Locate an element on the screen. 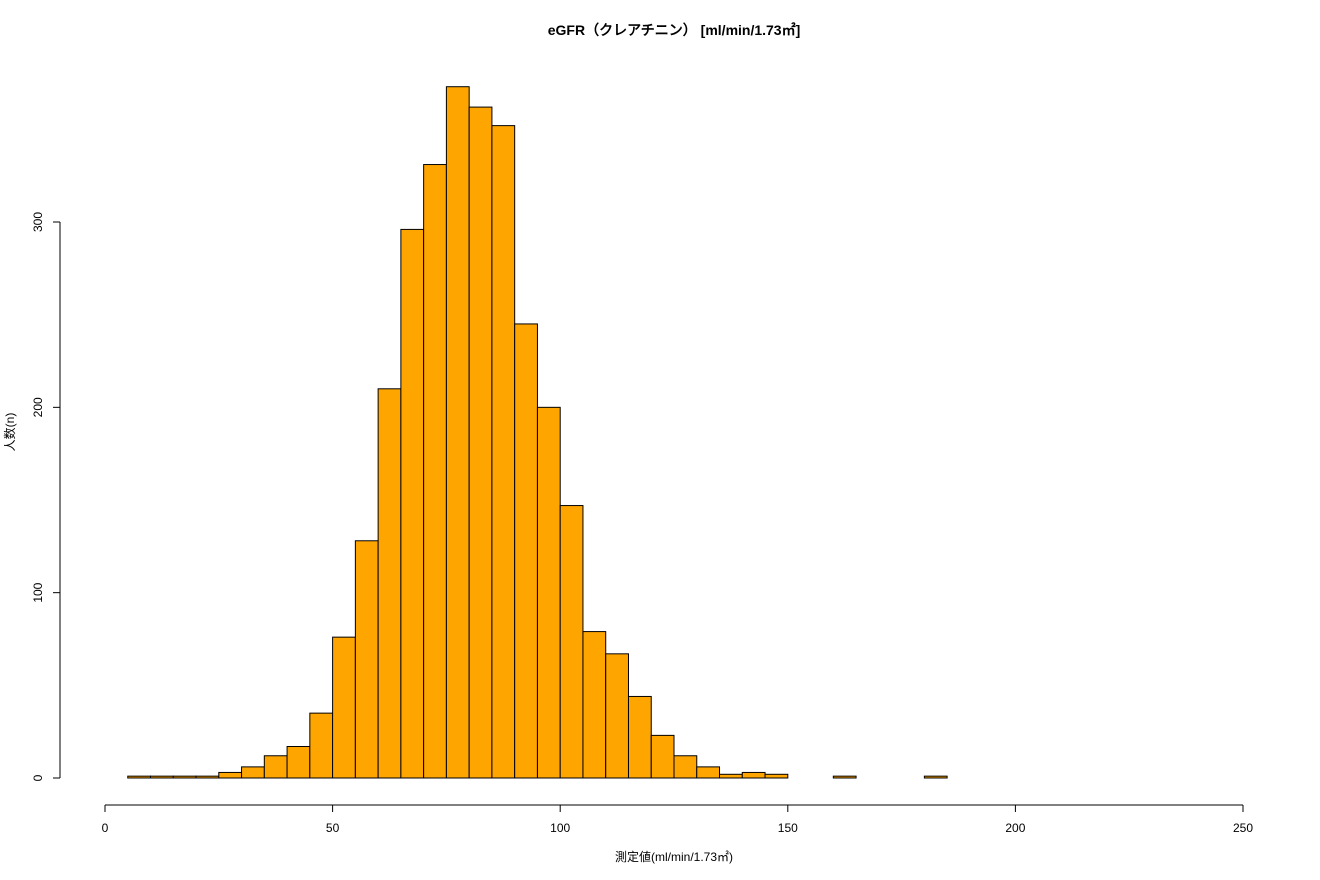 This screenshot has width=1320, height=880. x-tick-label: 250 is located at coordinates (1243, 828).